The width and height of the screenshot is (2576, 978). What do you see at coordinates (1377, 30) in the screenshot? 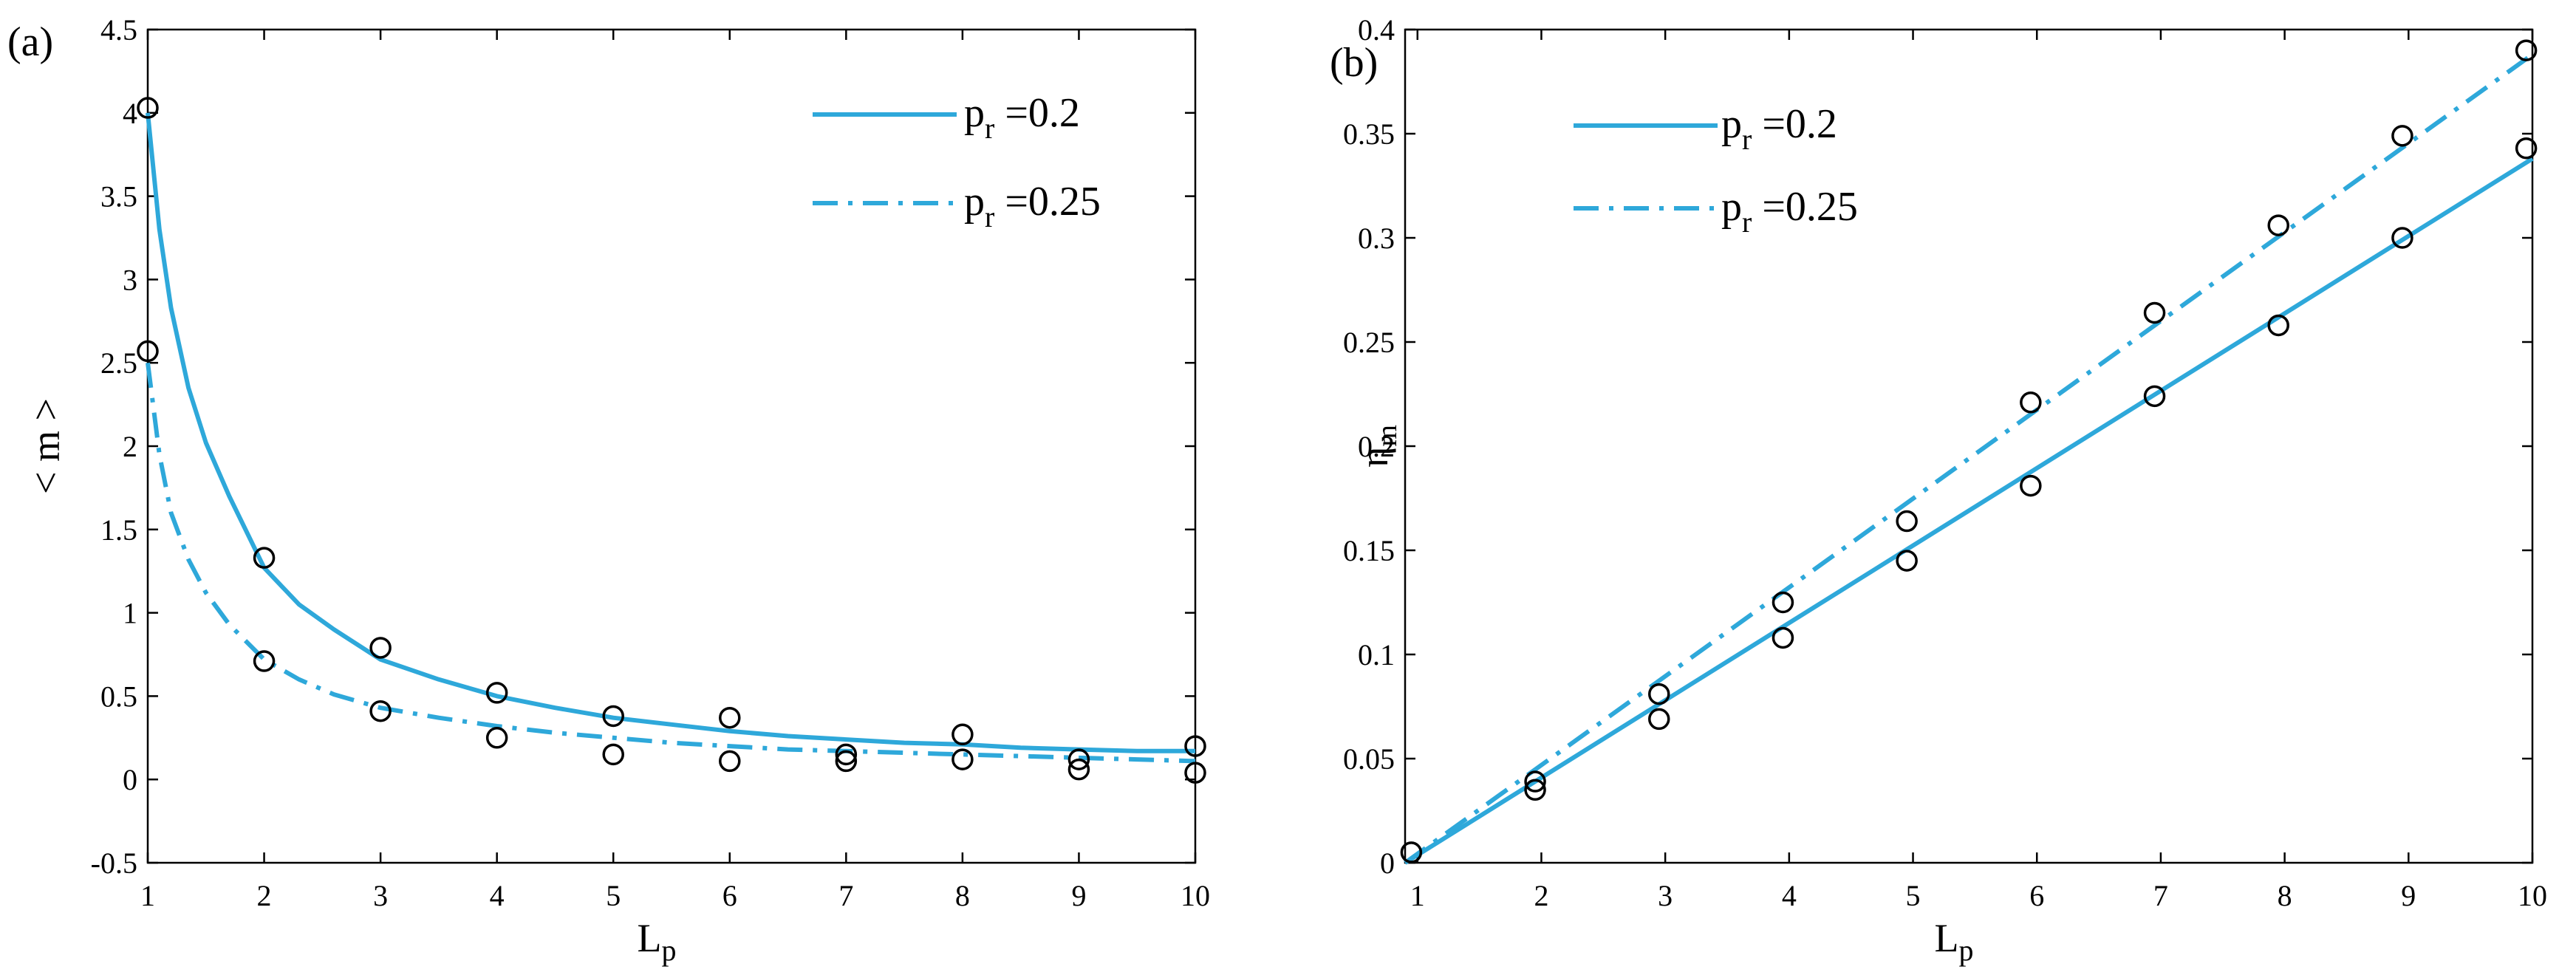
I see `y-tick-label: 0.4` at bounding box center [1377, 30].